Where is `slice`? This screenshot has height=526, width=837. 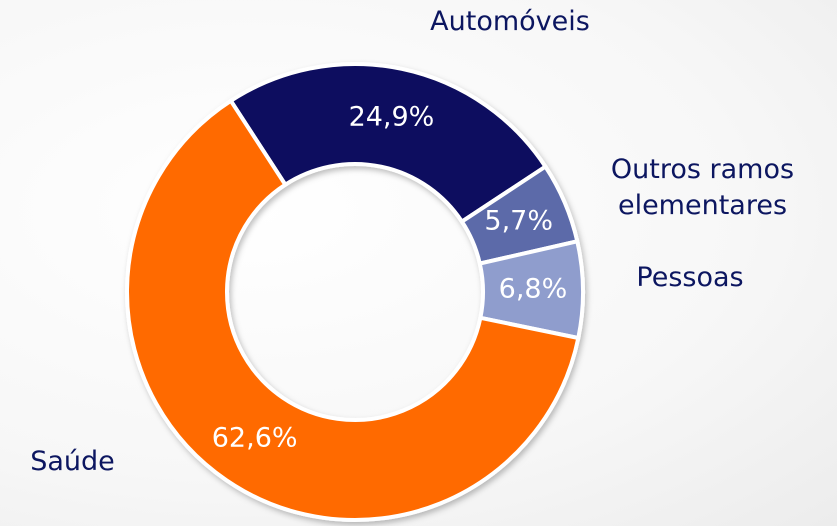
slice is located at coordinates (388, 143).